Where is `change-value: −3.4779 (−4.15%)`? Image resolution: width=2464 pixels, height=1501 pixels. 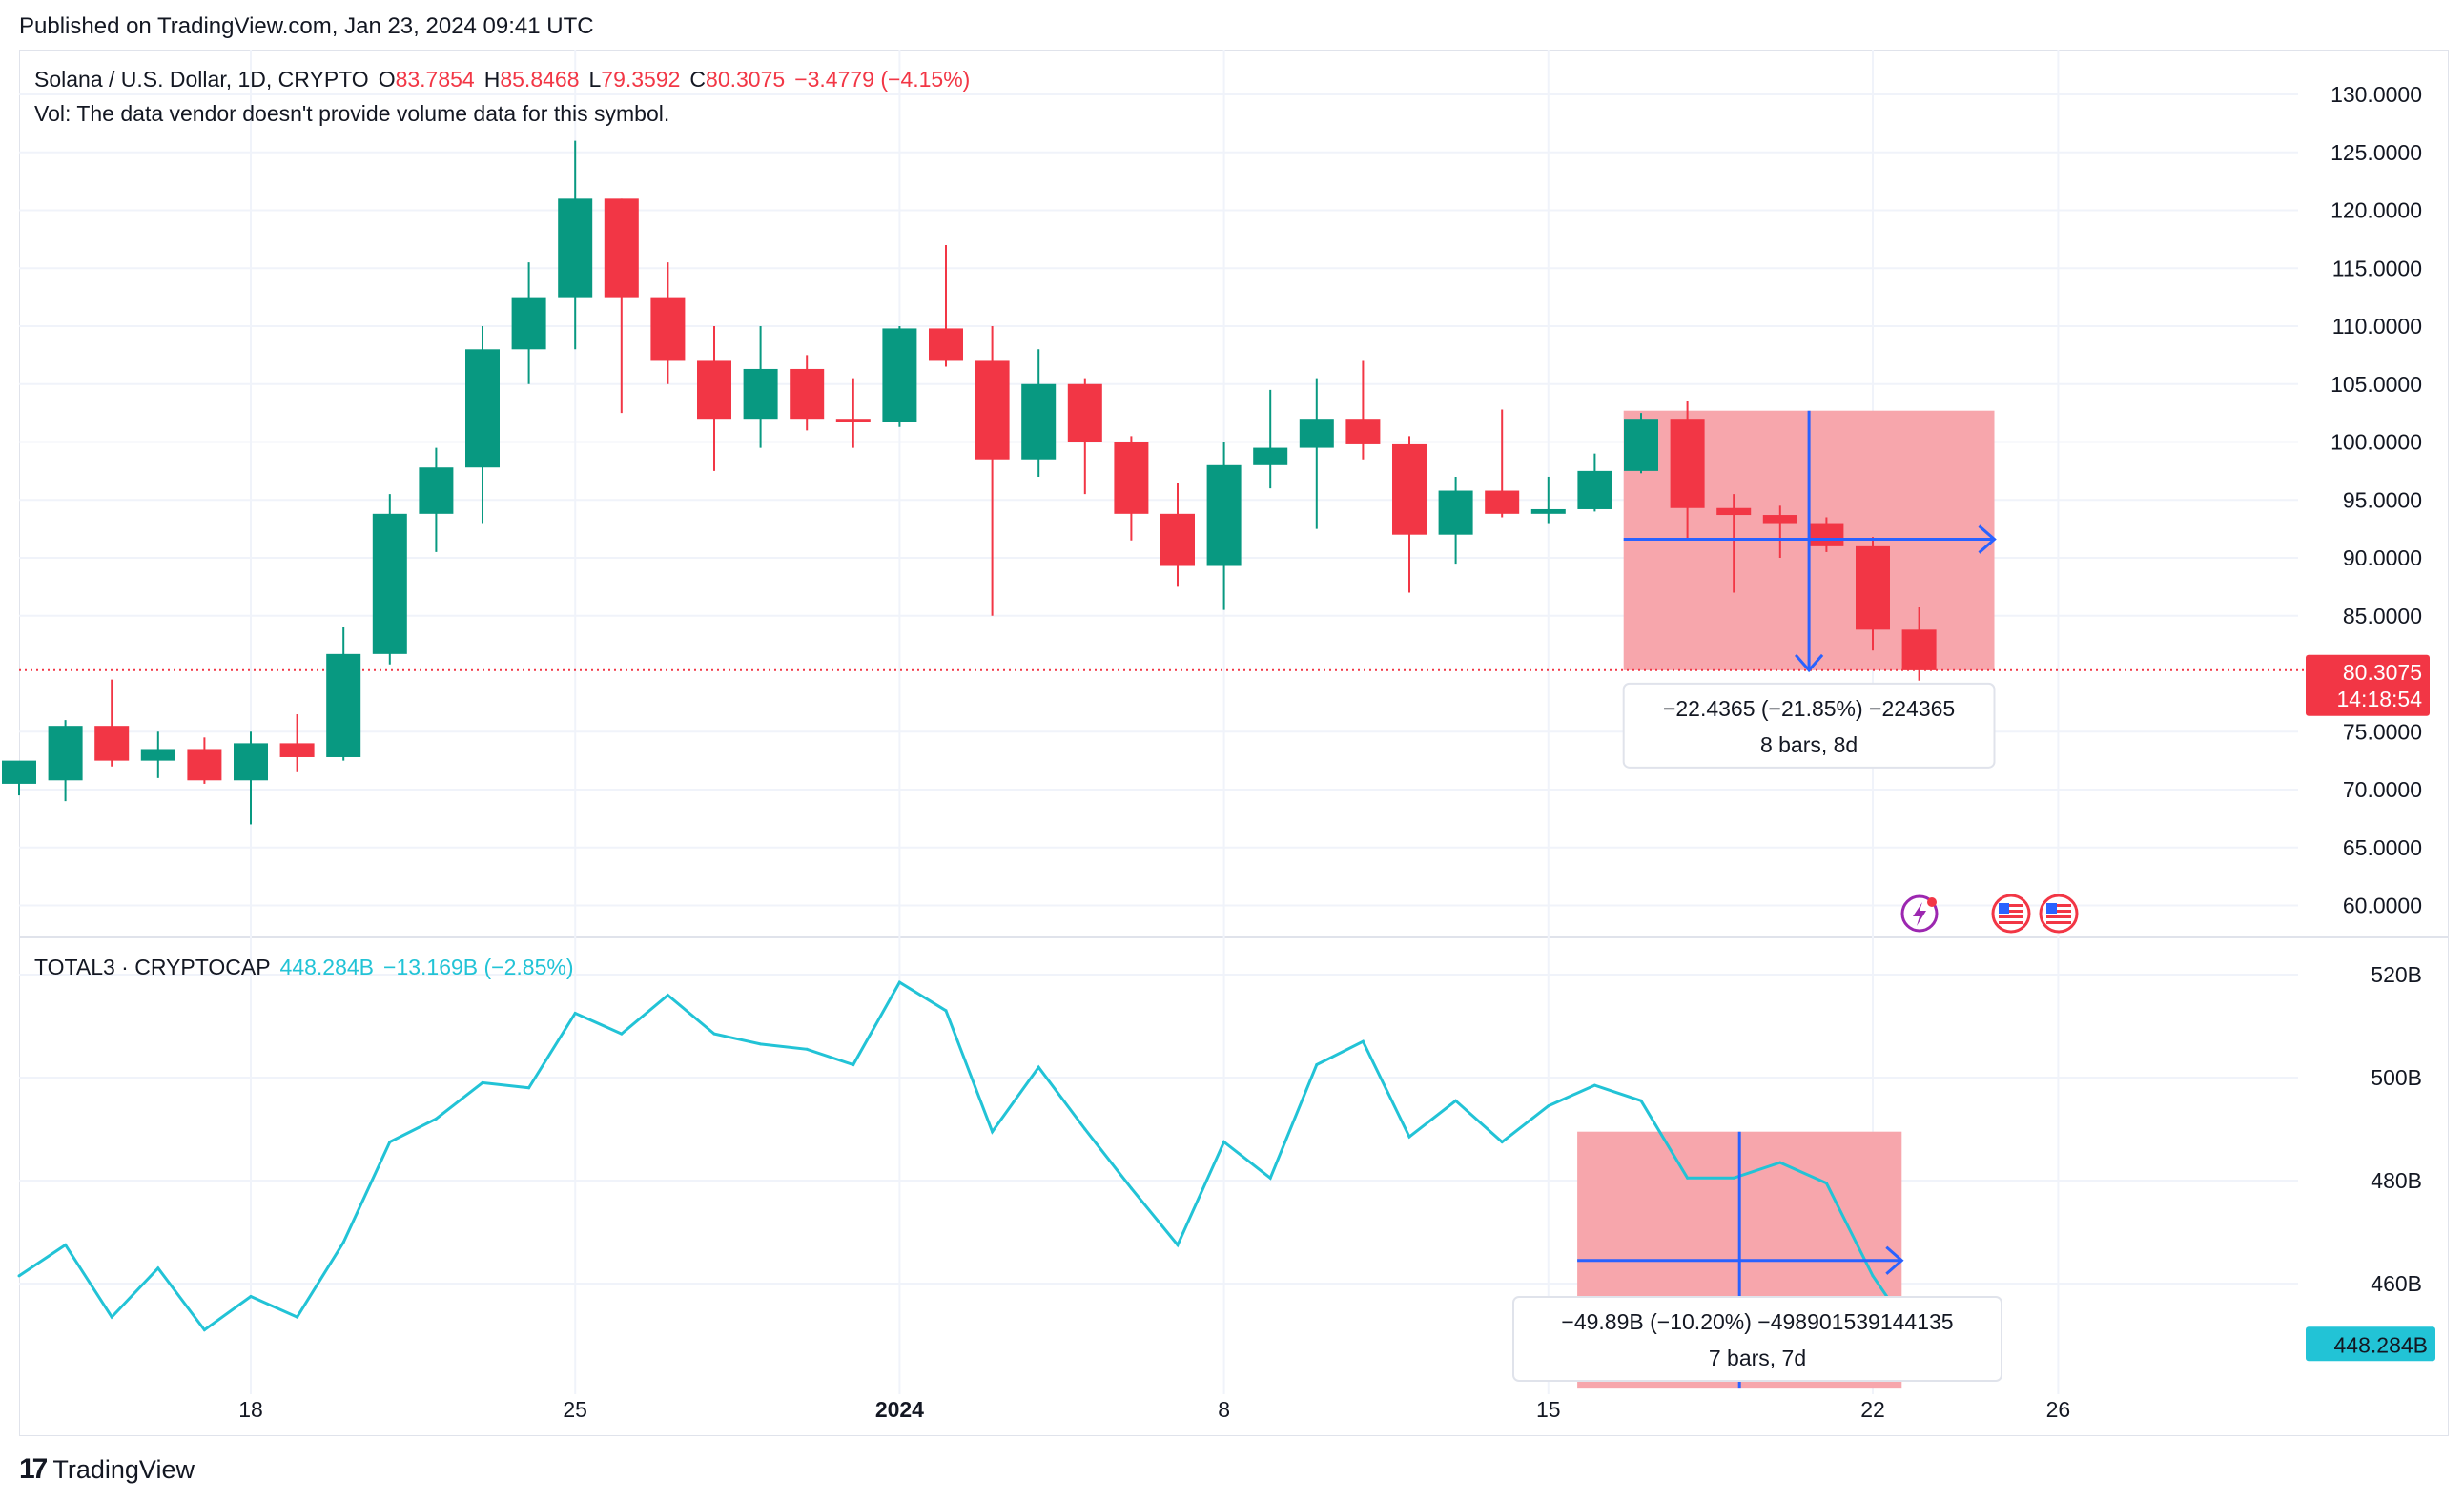 change-value: −3.4779 (−4.15%) is located at coordinates (882, 79).